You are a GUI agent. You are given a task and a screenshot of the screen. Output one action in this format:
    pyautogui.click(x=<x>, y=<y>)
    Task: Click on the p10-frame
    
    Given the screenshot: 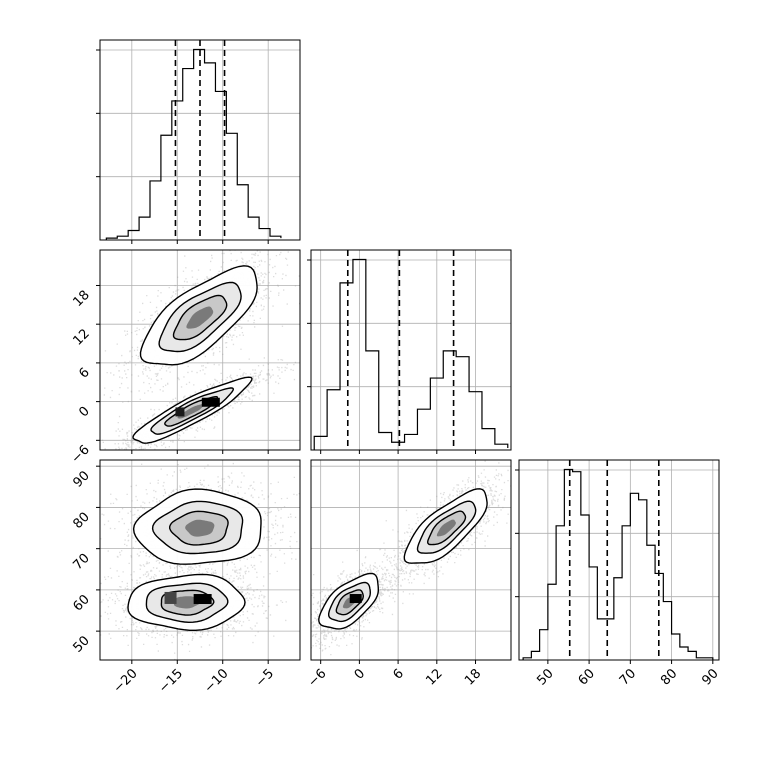 What is the action you would take?
    pyautogui.click(x=200, y=350)
    